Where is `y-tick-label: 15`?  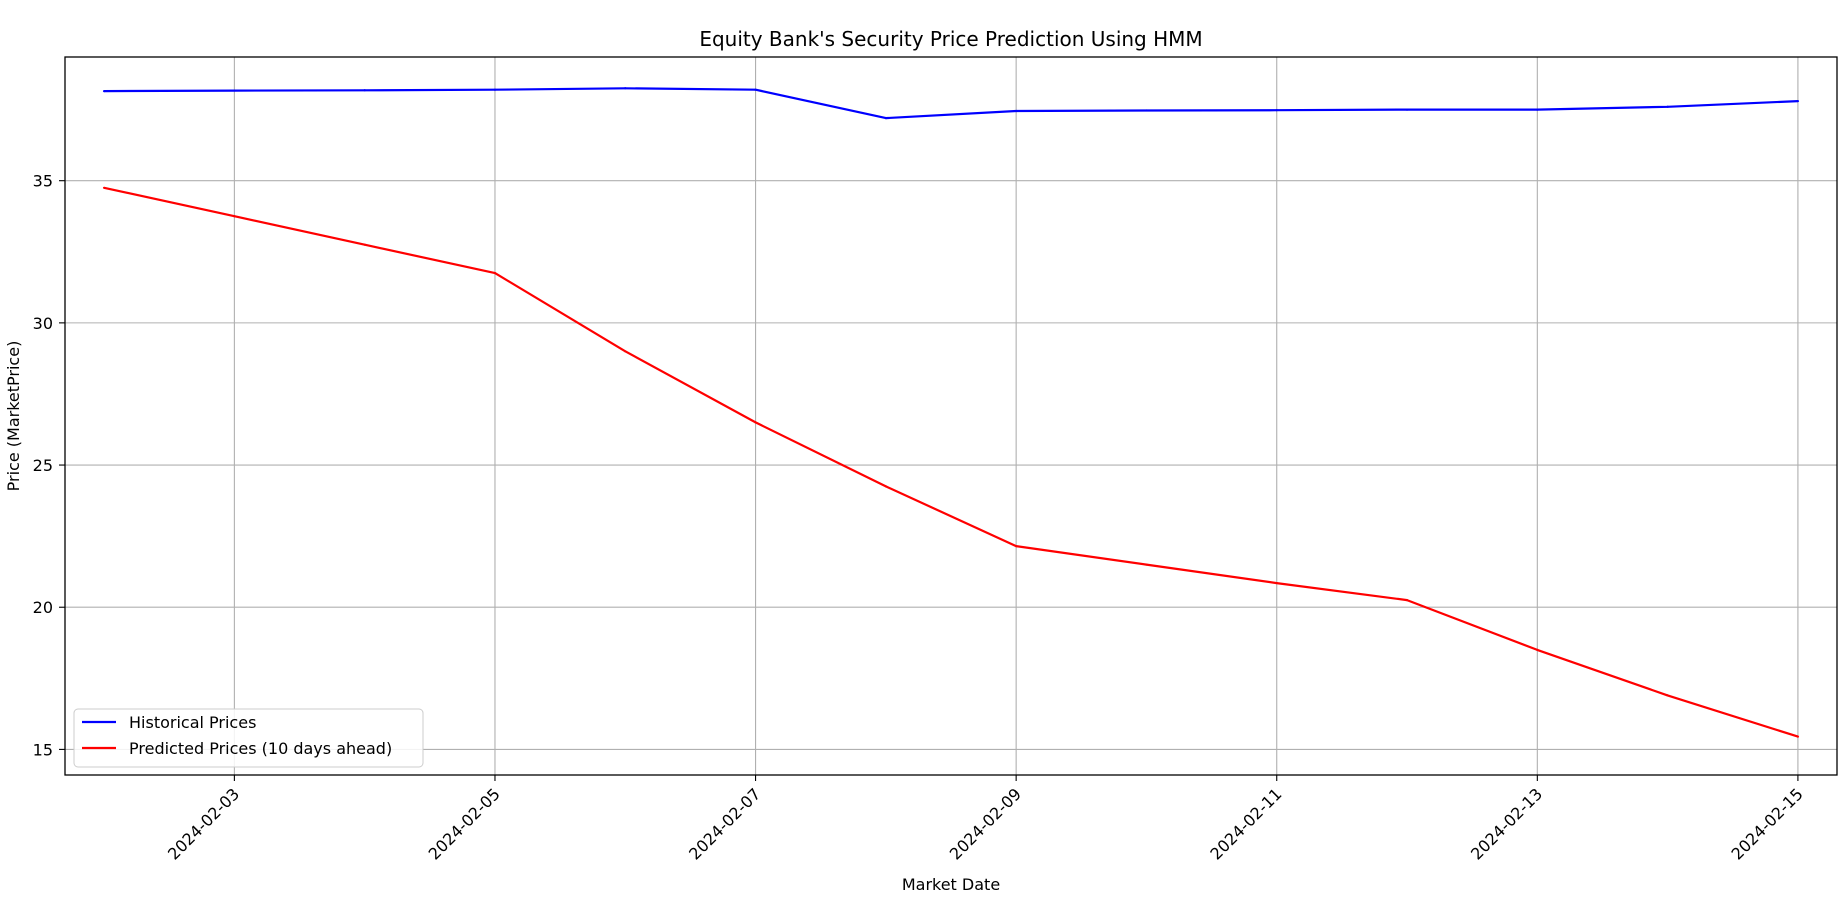 y-tick-label: 15 is located at coordinates (43, 749).